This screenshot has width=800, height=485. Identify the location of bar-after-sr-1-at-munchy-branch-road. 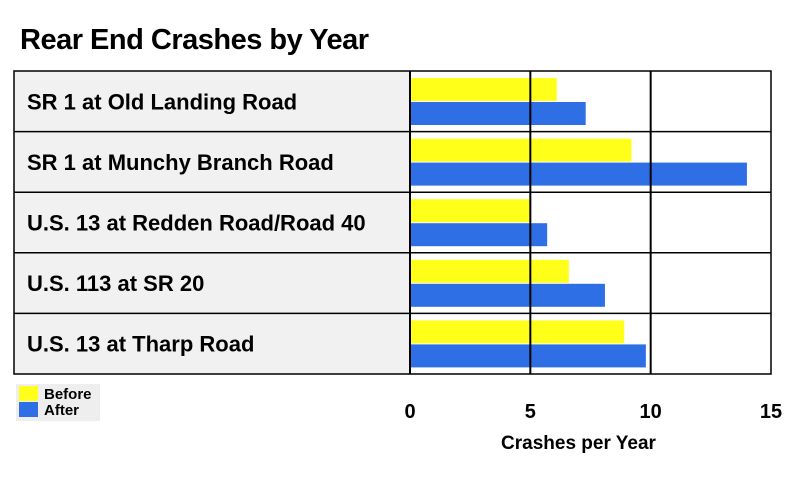
(578, 174).